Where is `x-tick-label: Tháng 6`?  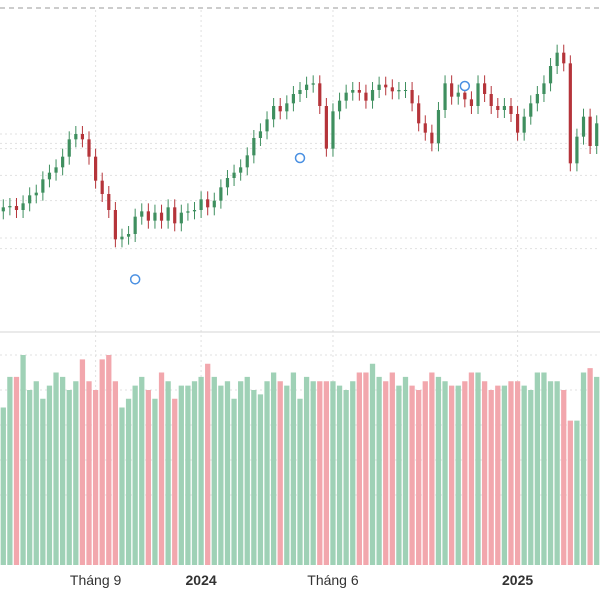 x-tick-label: Tháng 6 is located at coordinates (333, 580).